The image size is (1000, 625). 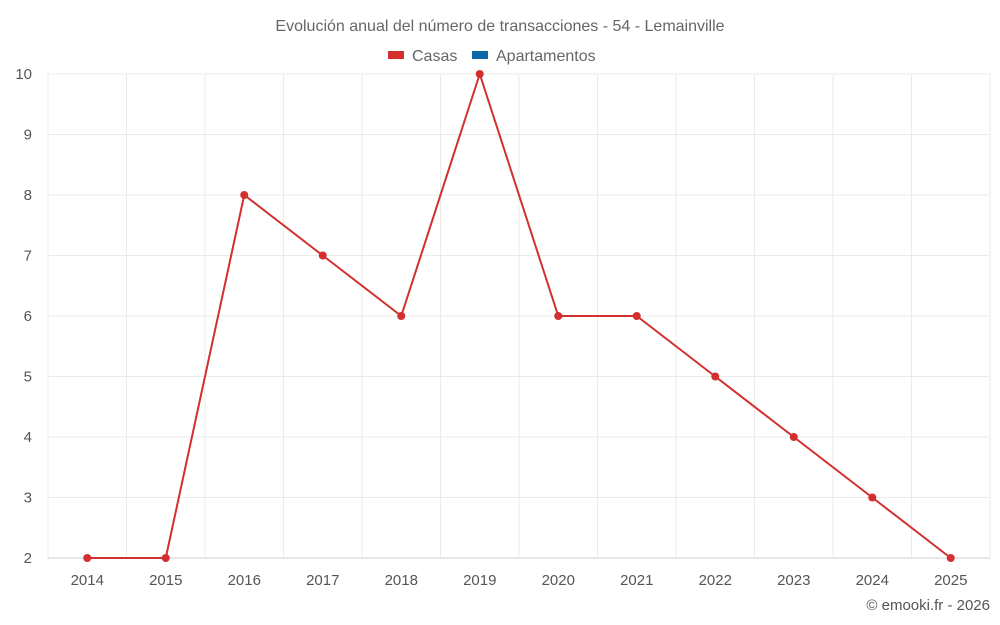 What do you see at coordinates (28, 498) in the screenshot?
I see `y-tick-label: 3` at bounding box center [28, 498].